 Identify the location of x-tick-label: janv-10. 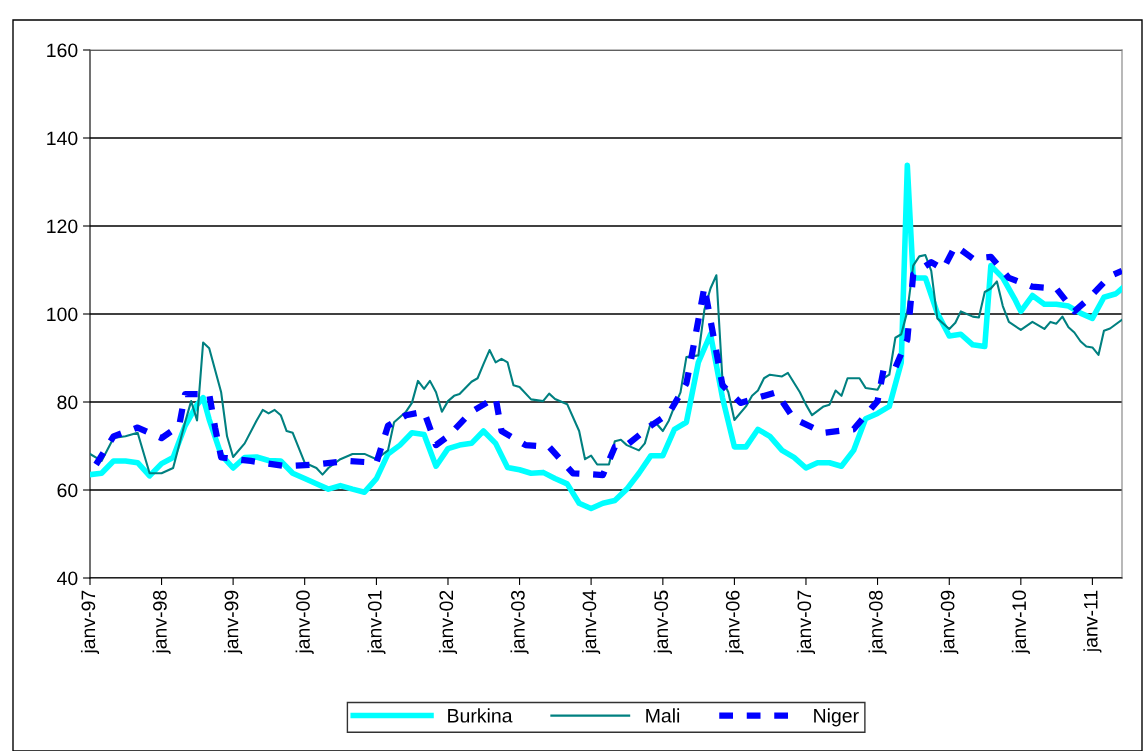
(1020, 622).